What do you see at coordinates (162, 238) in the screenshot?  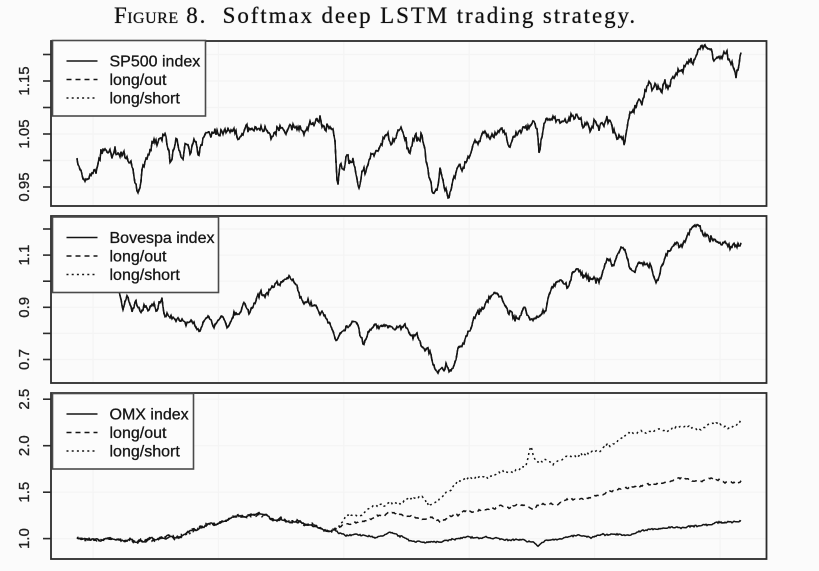 I see `svg-text: Bovespa index` at bounding box center [162, 238].